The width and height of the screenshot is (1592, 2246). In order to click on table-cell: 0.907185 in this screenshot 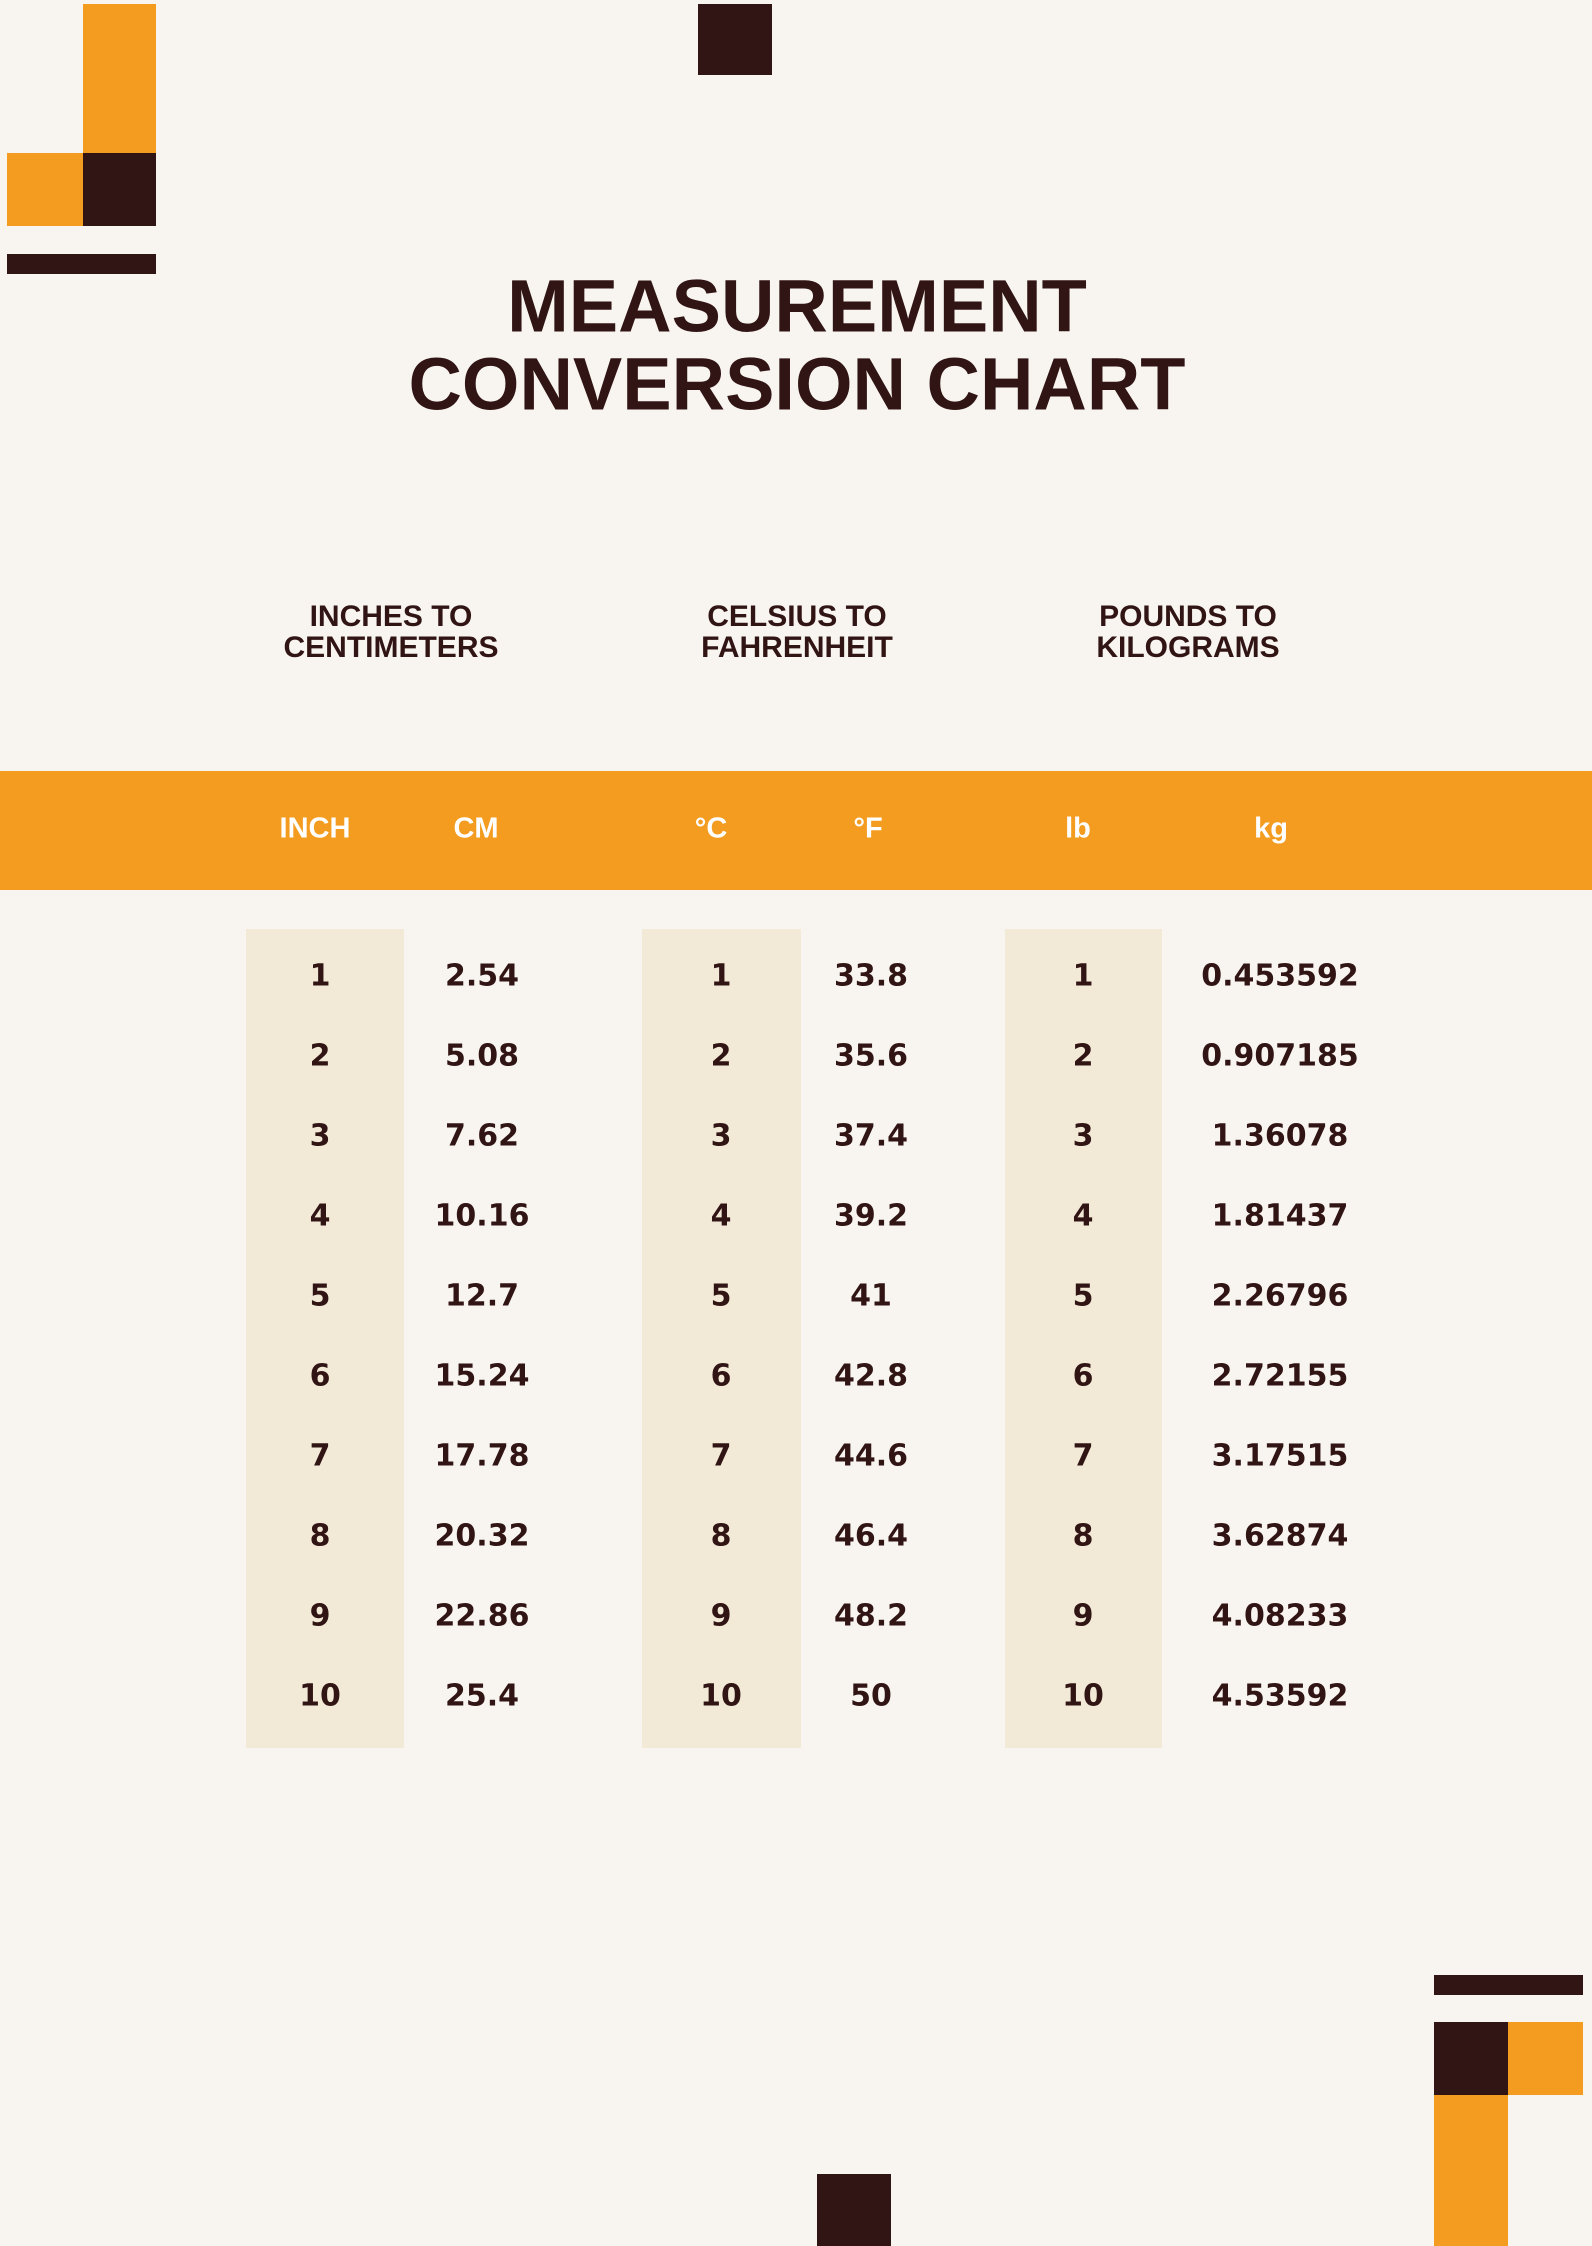, I will do `click(1280, 1056)`.